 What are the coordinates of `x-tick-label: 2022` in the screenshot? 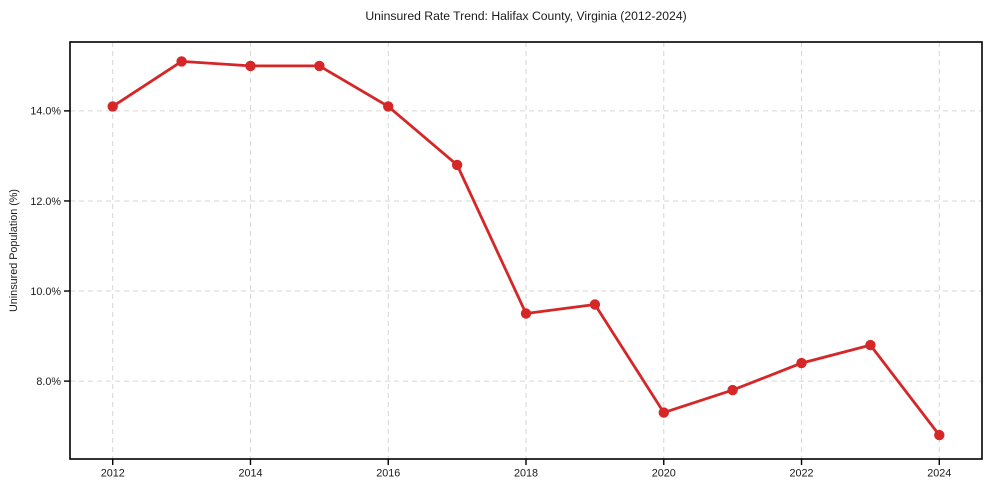 It's located at (802, 474).